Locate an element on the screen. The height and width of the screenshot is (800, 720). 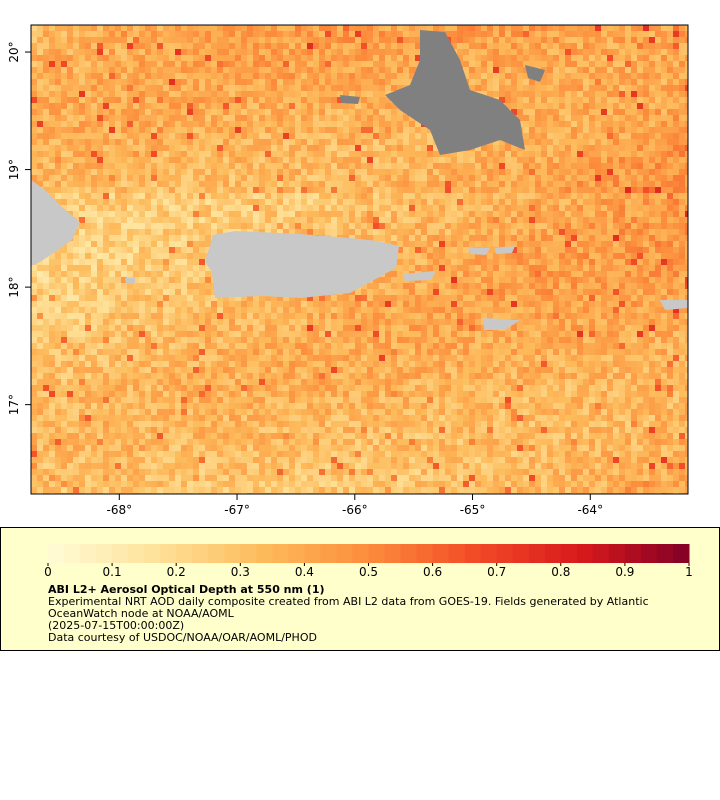
colorbar-tick-label: 0.6 is located at coordinates (432, 572).